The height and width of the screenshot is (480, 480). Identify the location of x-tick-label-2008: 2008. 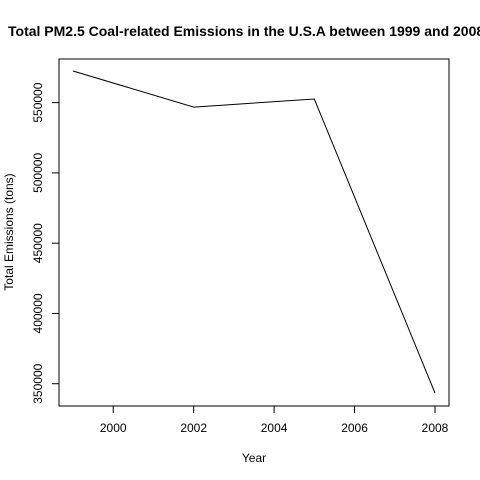
(435, 428).